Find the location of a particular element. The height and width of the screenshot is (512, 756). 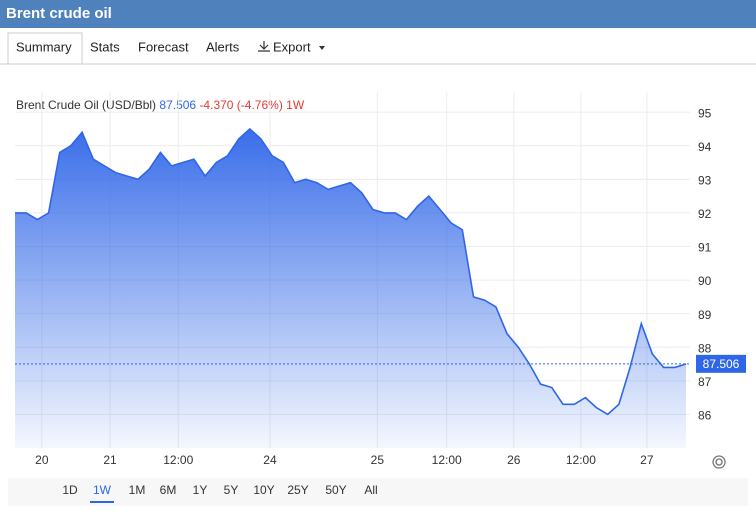

range-button: All is located at coordinates (370, 490).